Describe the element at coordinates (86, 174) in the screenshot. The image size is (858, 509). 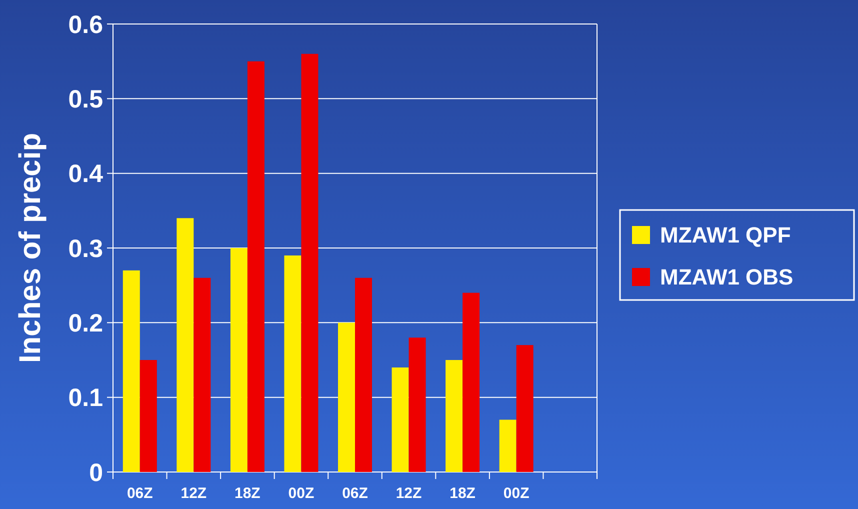
I see `y-tick-label: 0.4` at that location.